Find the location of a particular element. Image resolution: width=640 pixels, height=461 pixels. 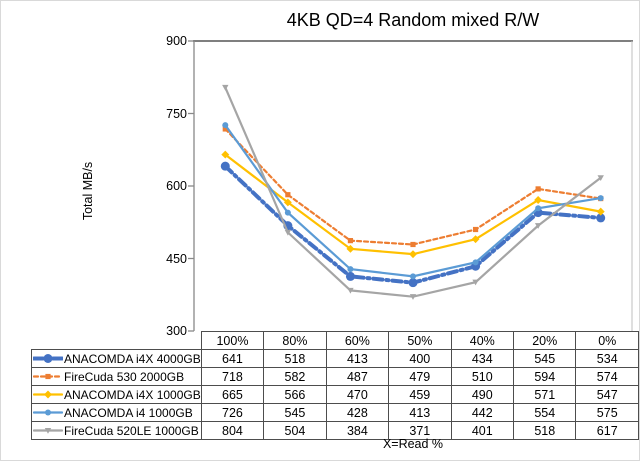

legend-entry: FireCuda 530 2000GB is located at coordinates (116, 376).